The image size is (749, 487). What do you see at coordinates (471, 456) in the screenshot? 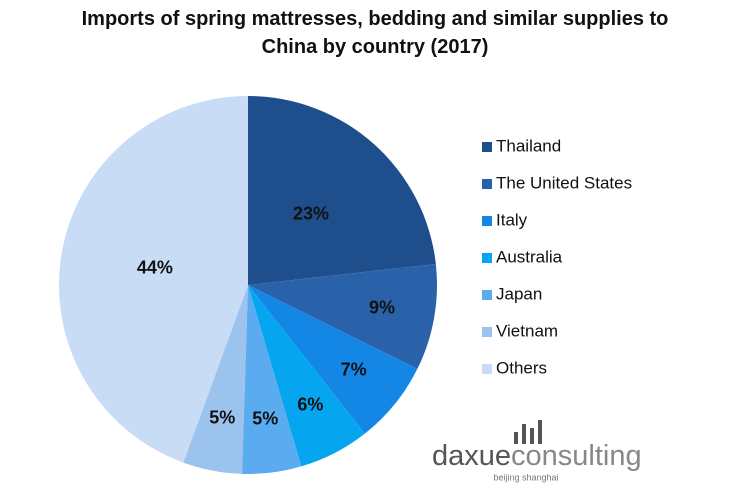
I see `logo-brand: daxue` at bounding box center [471, 456].